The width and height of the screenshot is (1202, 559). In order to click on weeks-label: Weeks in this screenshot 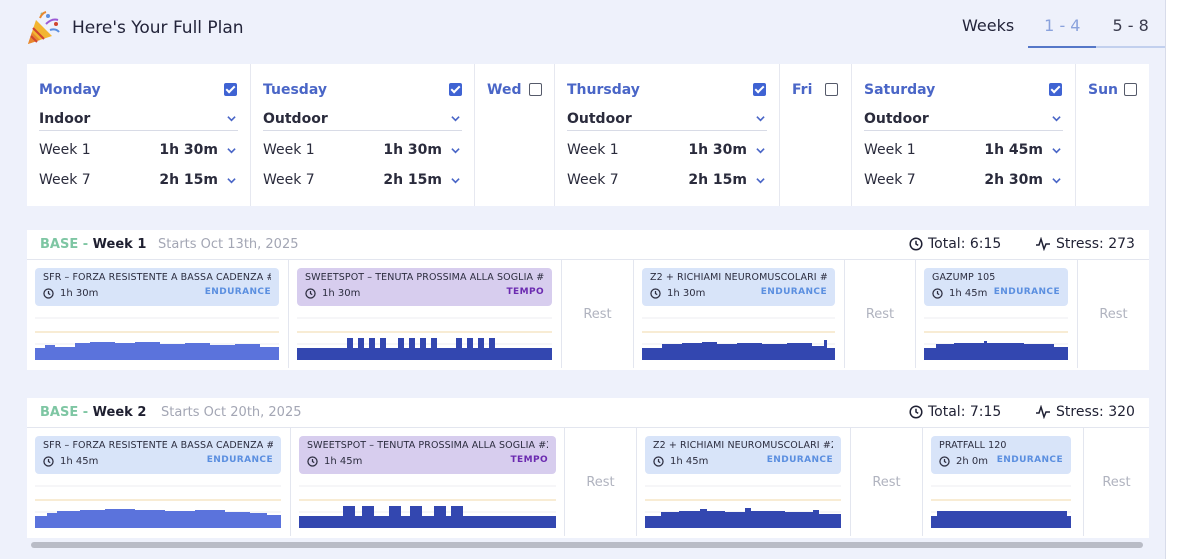, I will do `click(988, 25)`.